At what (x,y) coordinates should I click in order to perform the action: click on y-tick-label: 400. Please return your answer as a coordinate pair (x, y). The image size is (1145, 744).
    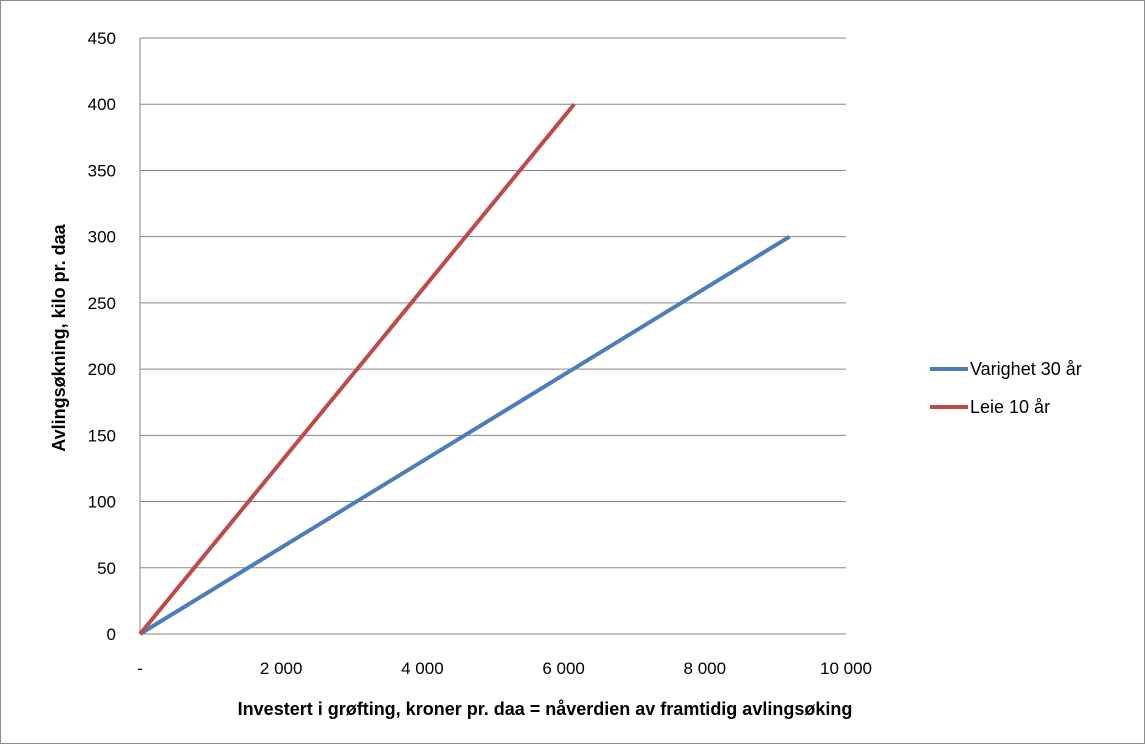
    Looking at the image, I should click on (102, 104).